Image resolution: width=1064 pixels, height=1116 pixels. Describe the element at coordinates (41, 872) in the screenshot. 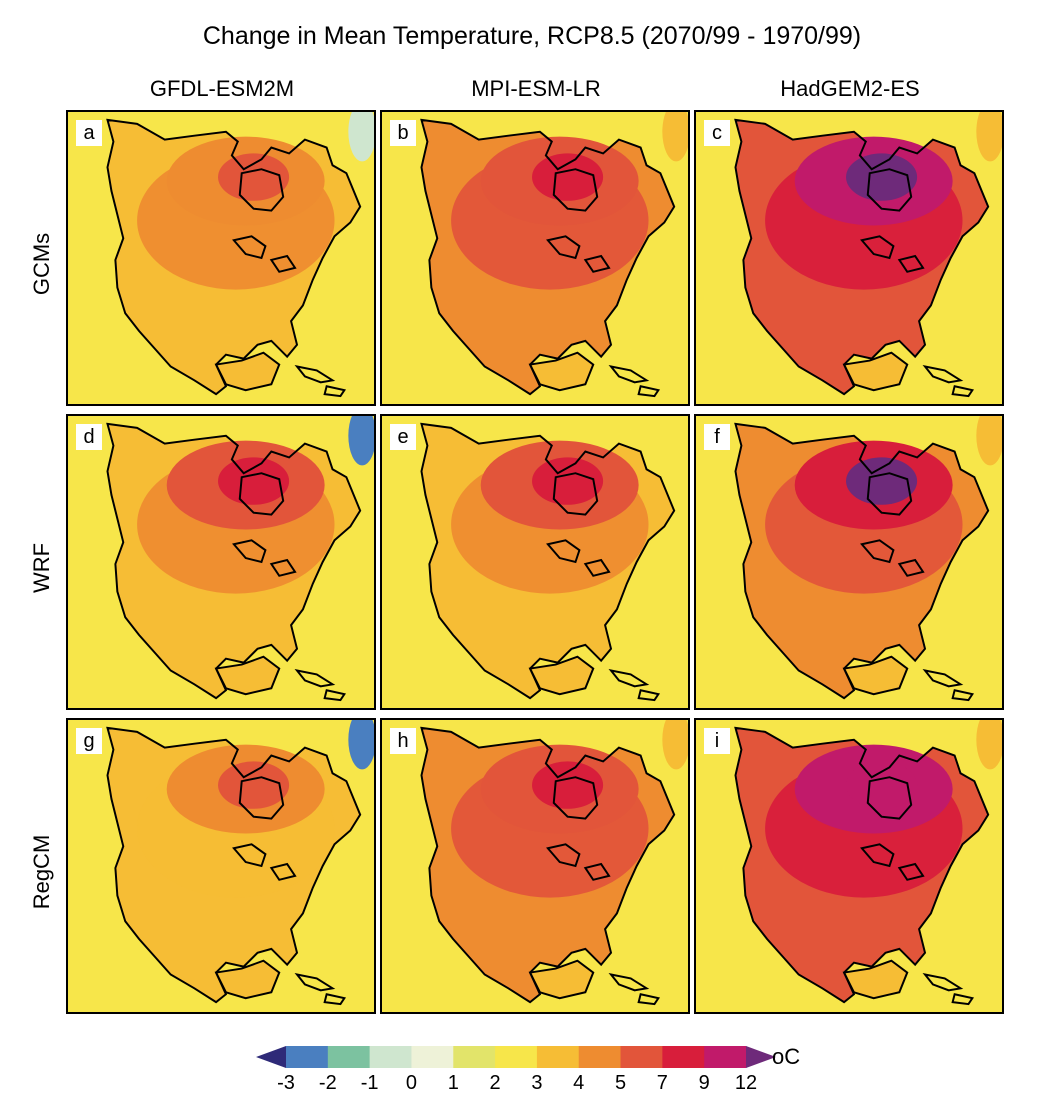

I see `row-label-regcm: RegCM` at that location.